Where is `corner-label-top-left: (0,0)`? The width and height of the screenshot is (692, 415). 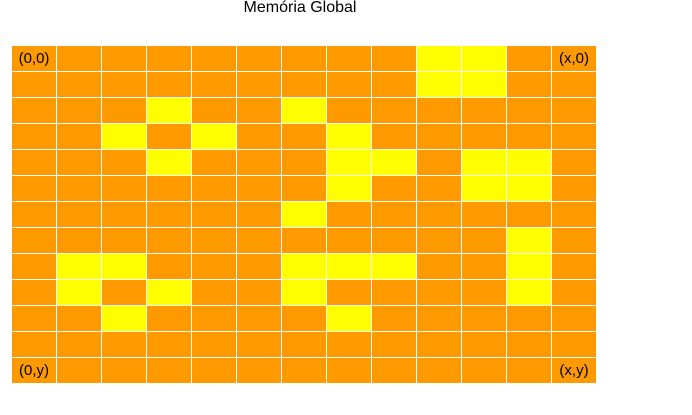
corner-label-top-left: (0,0) is located at coordinates (34, 58).